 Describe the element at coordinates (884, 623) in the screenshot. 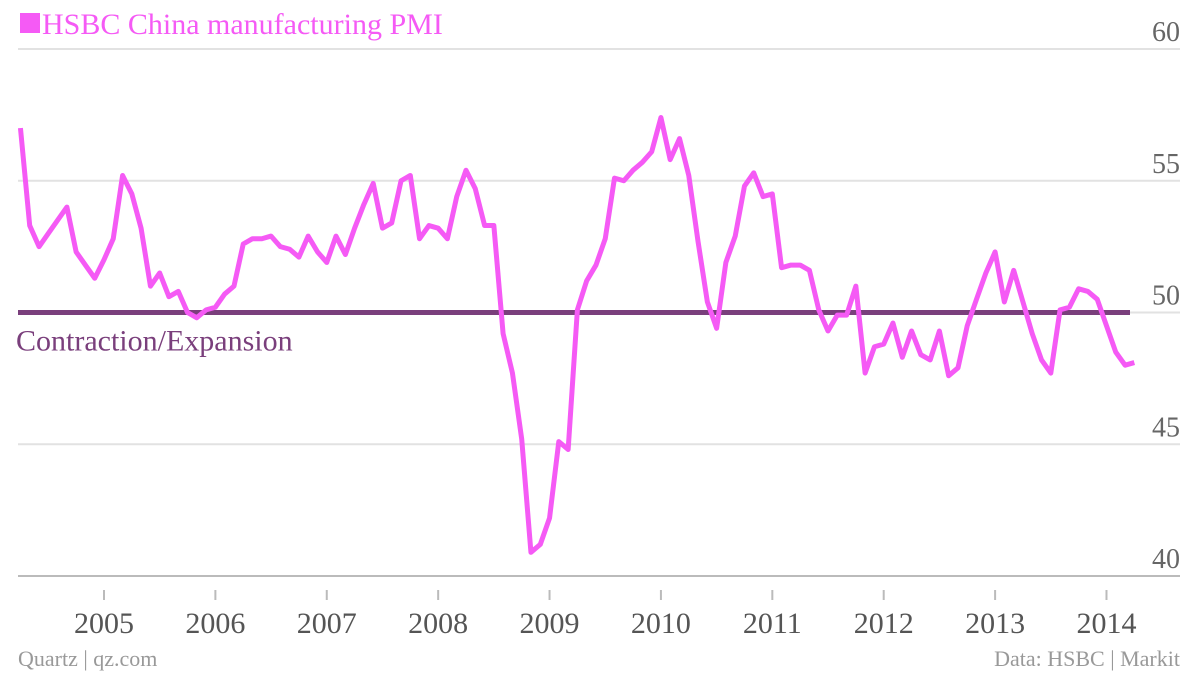

I see `x-tick-label: 2012` at that location.